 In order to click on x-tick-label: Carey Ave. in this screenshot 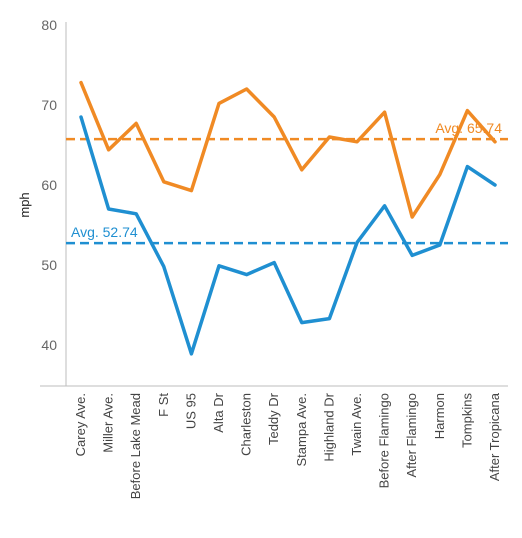, I will do `click(80, 424)`.